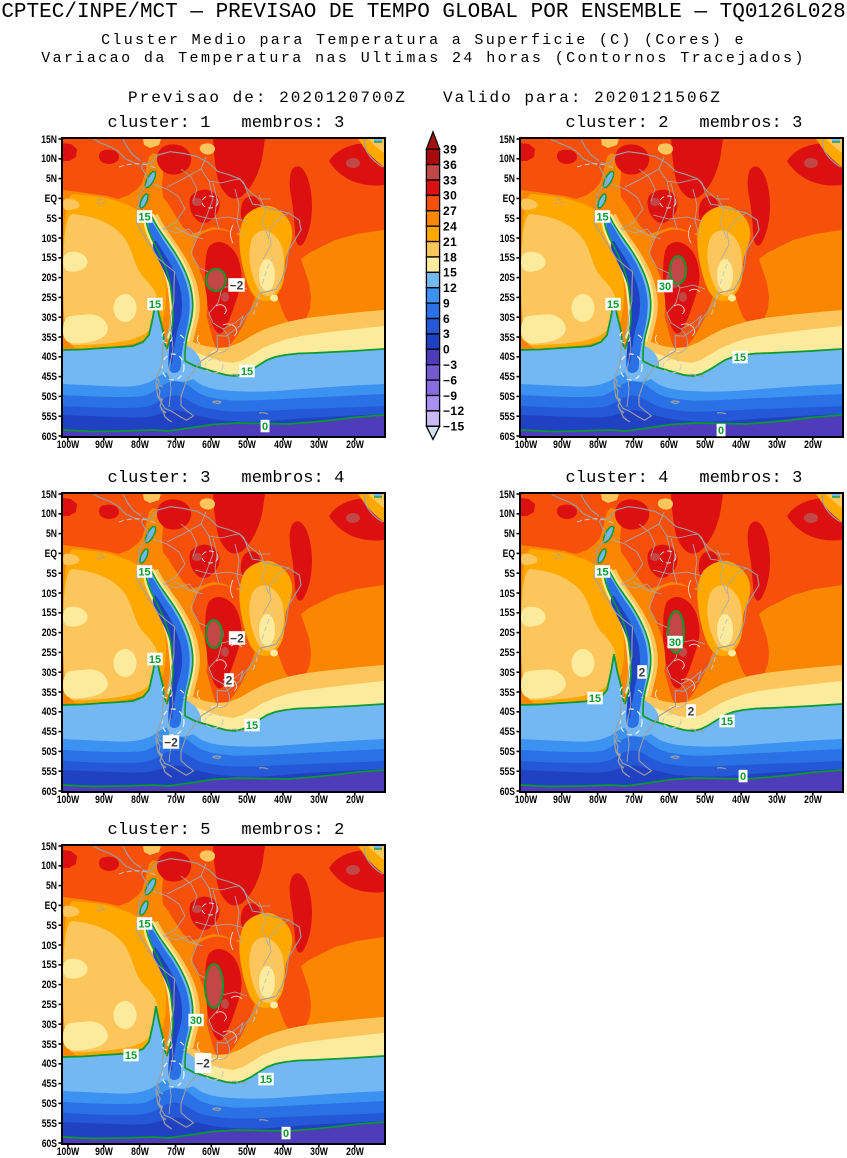 The height and width of the screenshot is (1158, 847). What do you see at coordinates (450, 165) in the screenshot?
I see `svg-text: 36` at bounding box center [450, 165].